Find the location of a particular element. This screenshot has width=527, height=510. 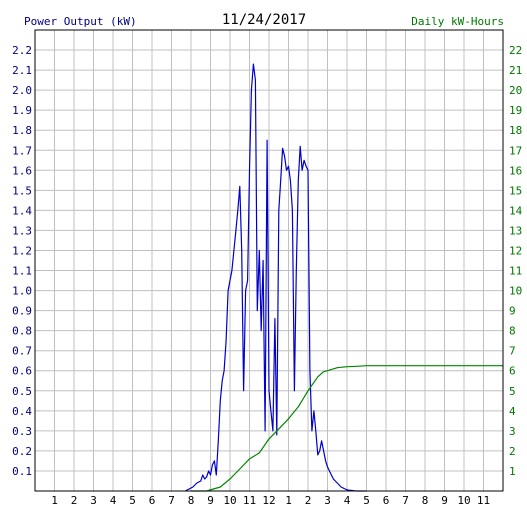

left-tick-label: 0.3 is located at coordinates (22, 431).